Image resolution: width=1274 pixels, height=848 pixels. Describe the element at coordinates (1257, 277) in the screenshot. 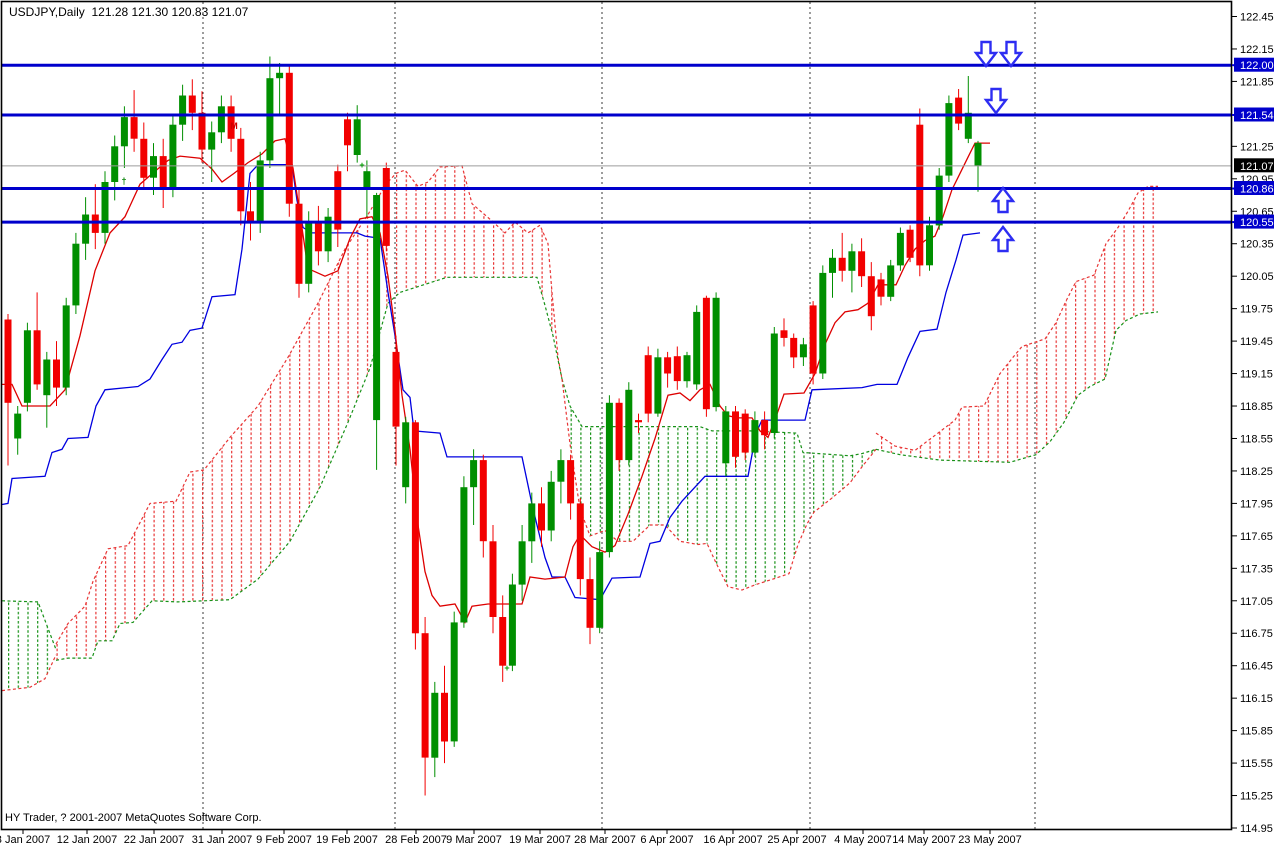

I see `price-tick-label: 120.05` at that location.